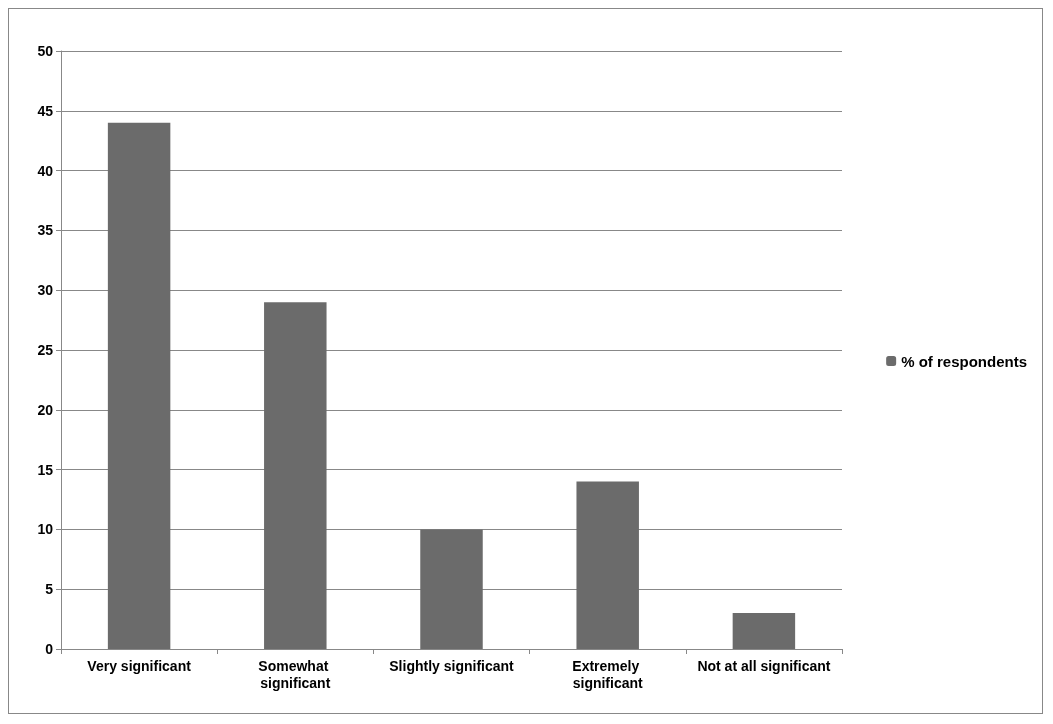 This screenshot has height=724, width=1053. I want to click on y-tick-label: 20, so click(45, 409).